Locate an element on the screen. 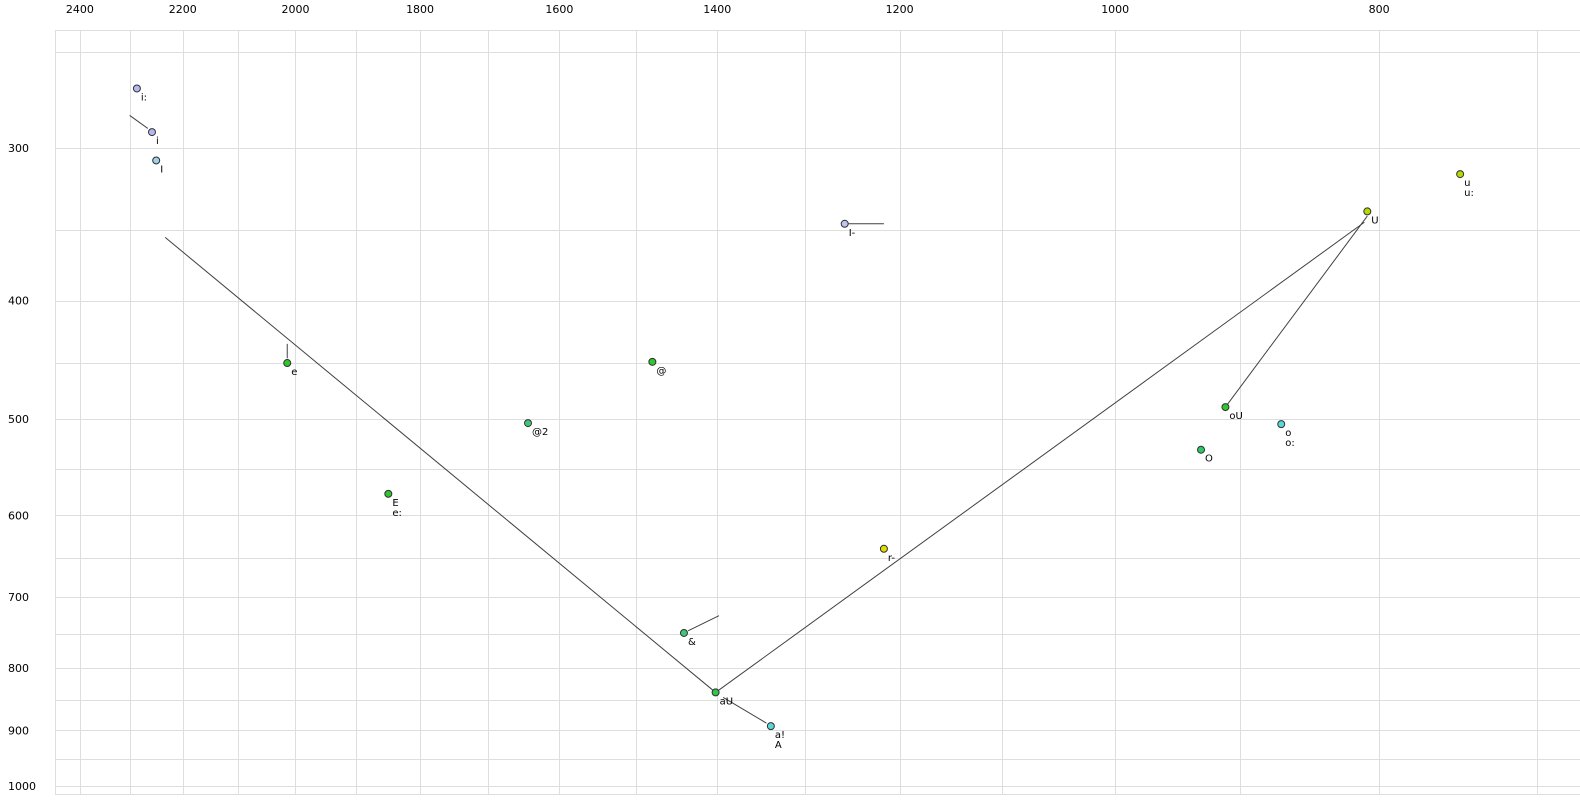 The image size is (1580, 800). vowel-point-e is located at coordinates (287, 363).